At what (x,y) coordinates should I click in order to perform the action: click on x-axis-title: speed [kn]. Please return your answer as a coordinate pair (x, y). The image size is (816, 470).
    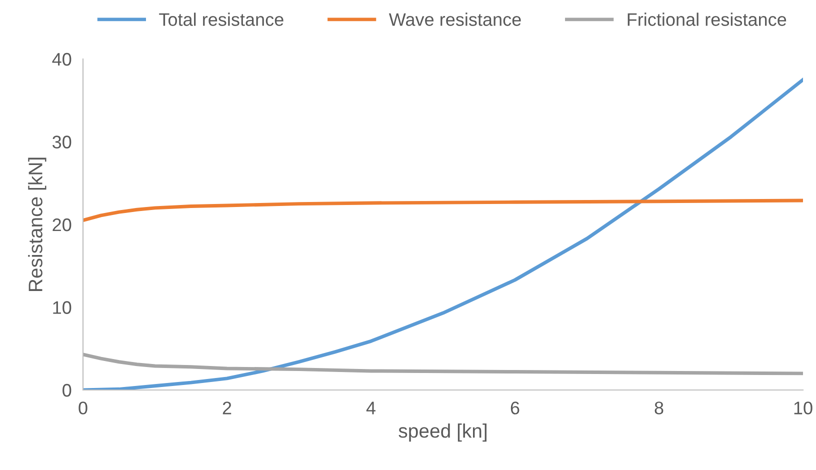
    Looking at the image, I should click on (442, 433).